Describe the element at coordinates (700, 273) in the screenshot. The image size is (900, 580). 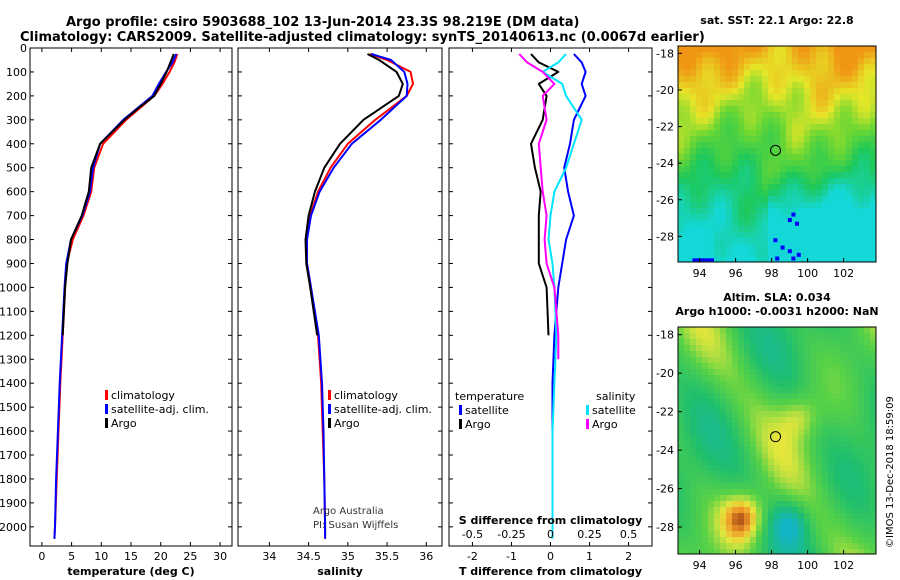
I see `map-x-tick-label: 94` at that location.